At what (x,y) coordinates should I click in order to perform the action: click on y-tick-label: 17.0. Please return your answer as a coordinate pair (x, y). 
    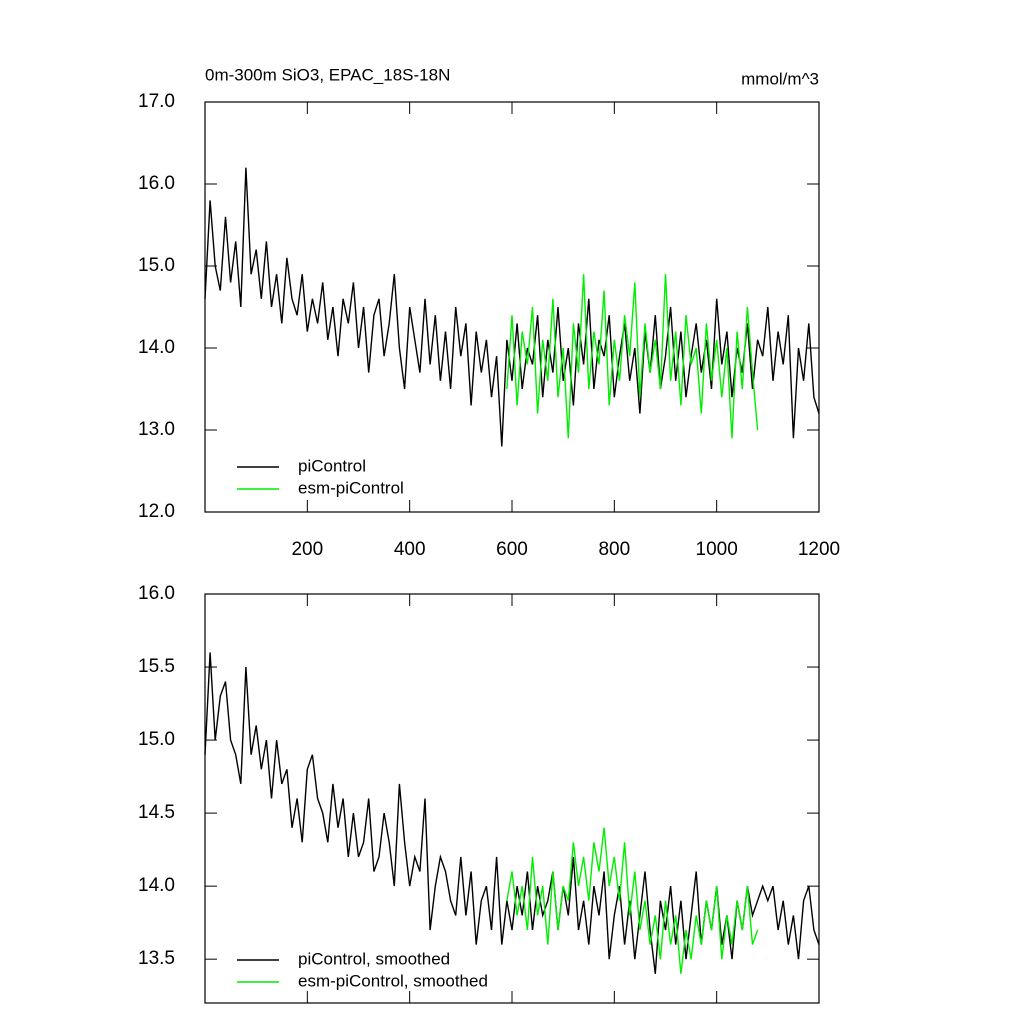
    Looking at the image, I should click on (156, 101).